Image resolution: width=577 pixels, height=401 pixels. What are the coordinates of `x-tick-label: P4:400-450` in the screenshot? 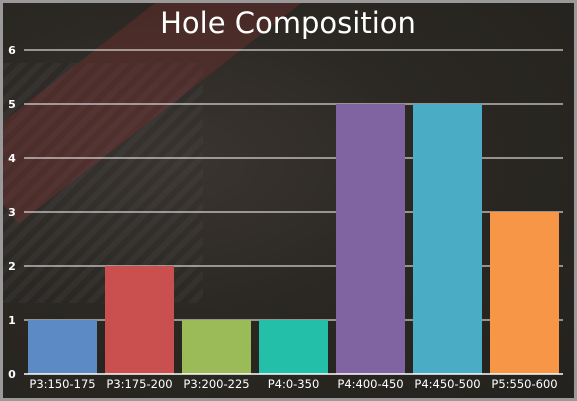 It's located at (370, 384).